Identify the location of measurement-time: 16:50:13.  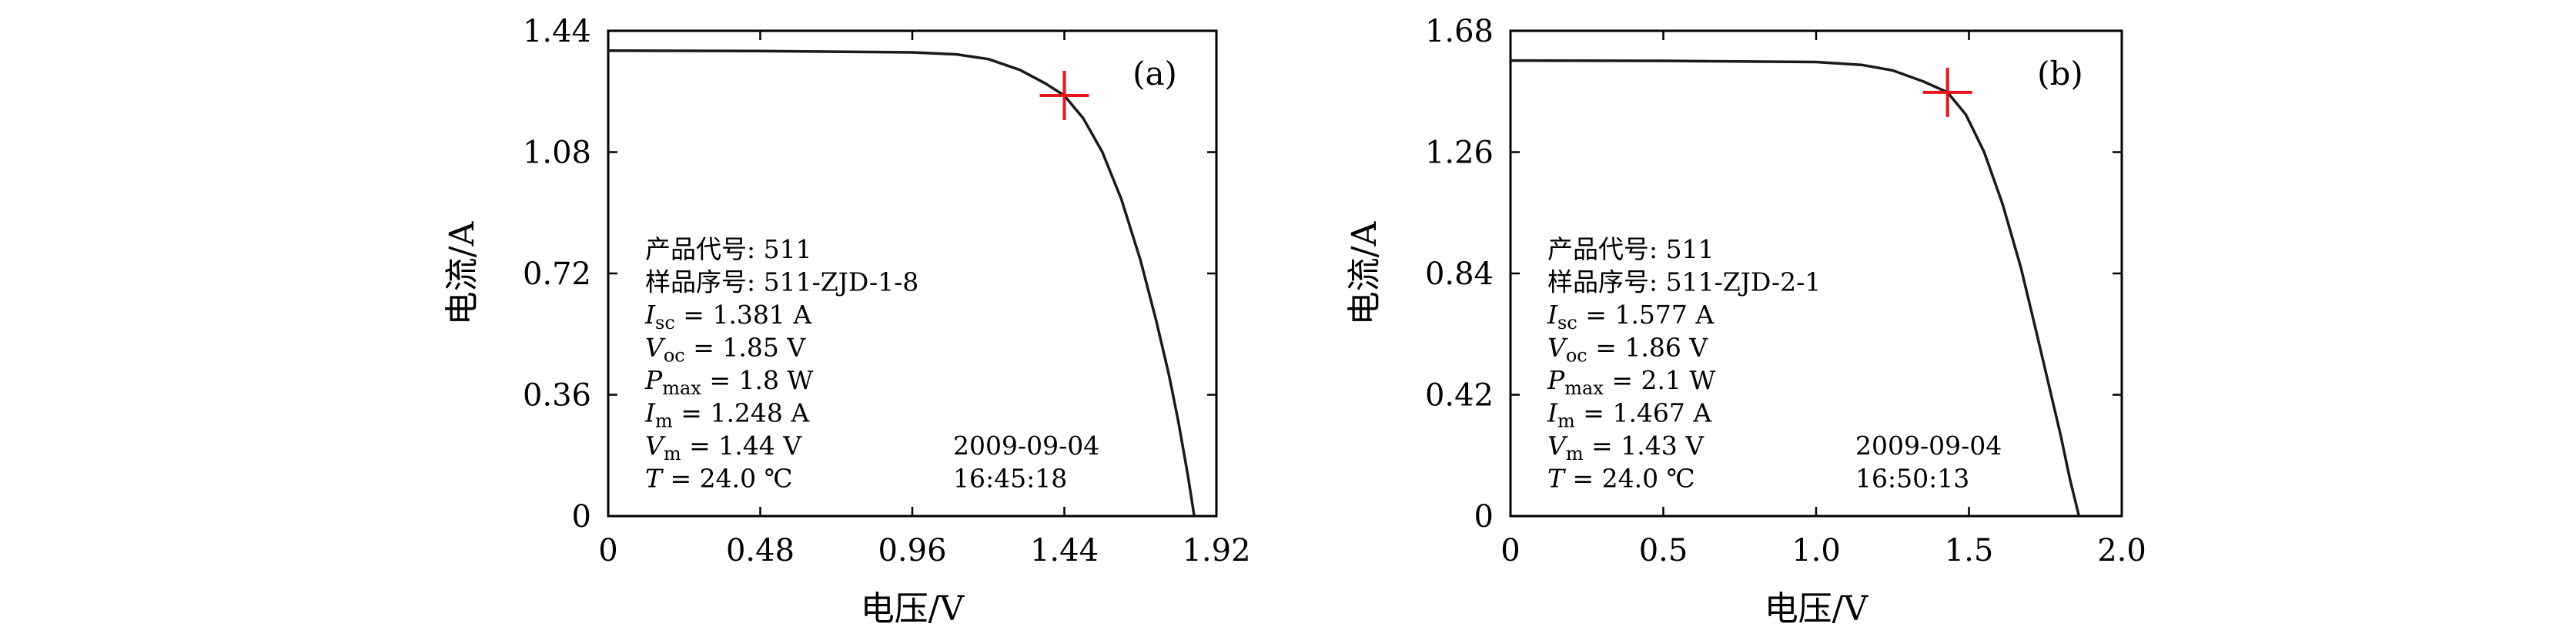
(1912, 479).